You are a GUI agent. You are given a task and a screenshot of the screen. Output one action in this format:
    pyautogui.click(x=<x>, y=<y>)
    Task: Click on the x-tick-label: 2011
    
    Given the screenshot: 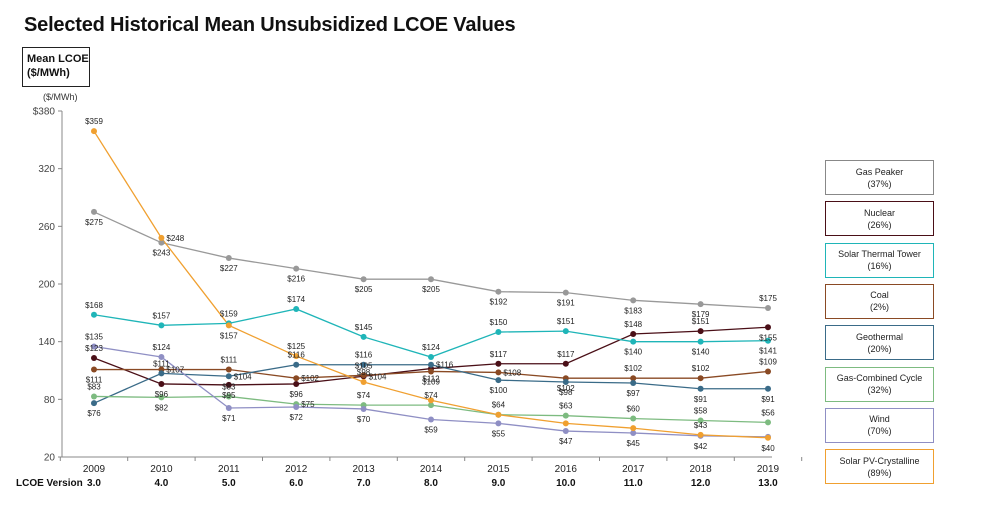 What is the action you would take?
    pyautogui.click(x=229, y=469)
    